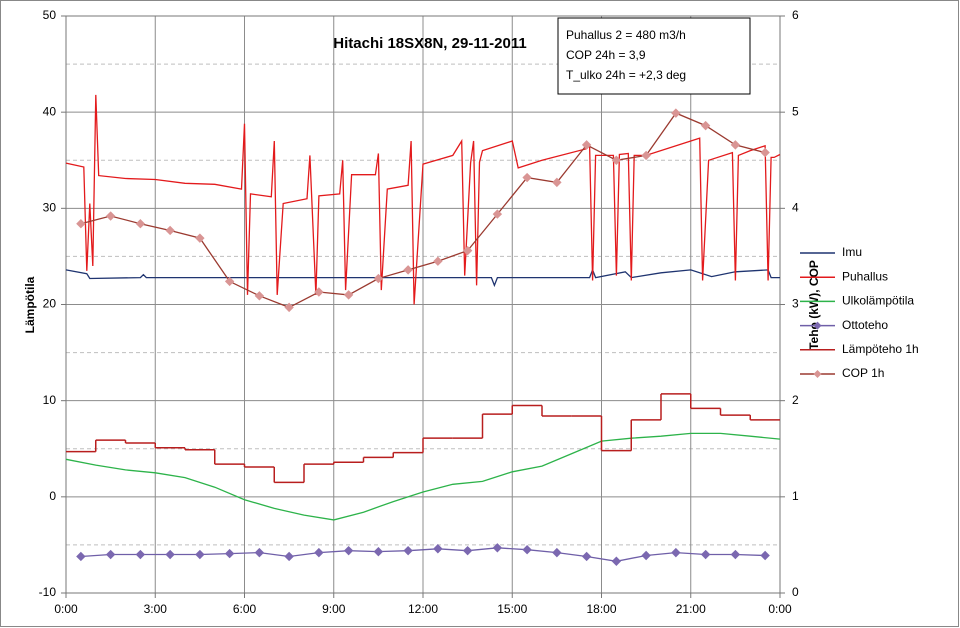  I want to click on x-tick-label: 15:00, so click(512, 609).